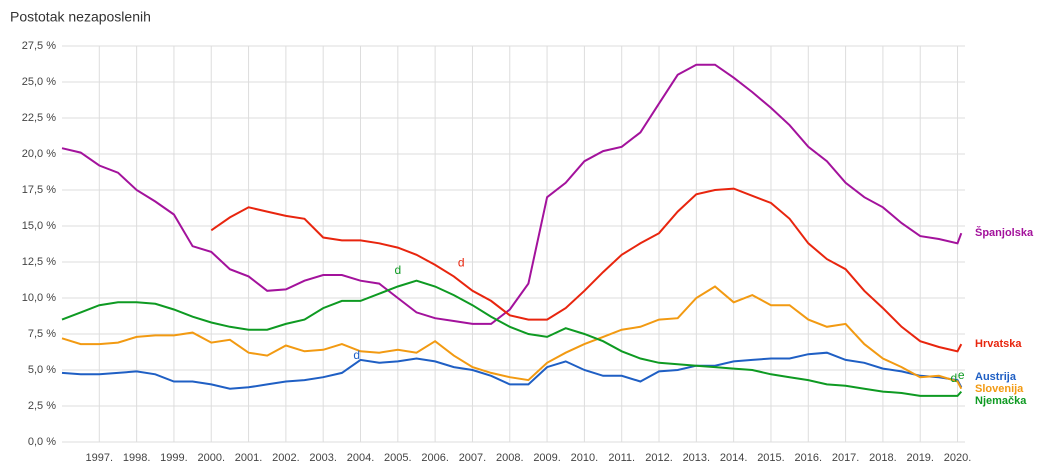 The image size is (1043, 470). I want to click on y-tick-label: 27,5 %, so click(39, 46).